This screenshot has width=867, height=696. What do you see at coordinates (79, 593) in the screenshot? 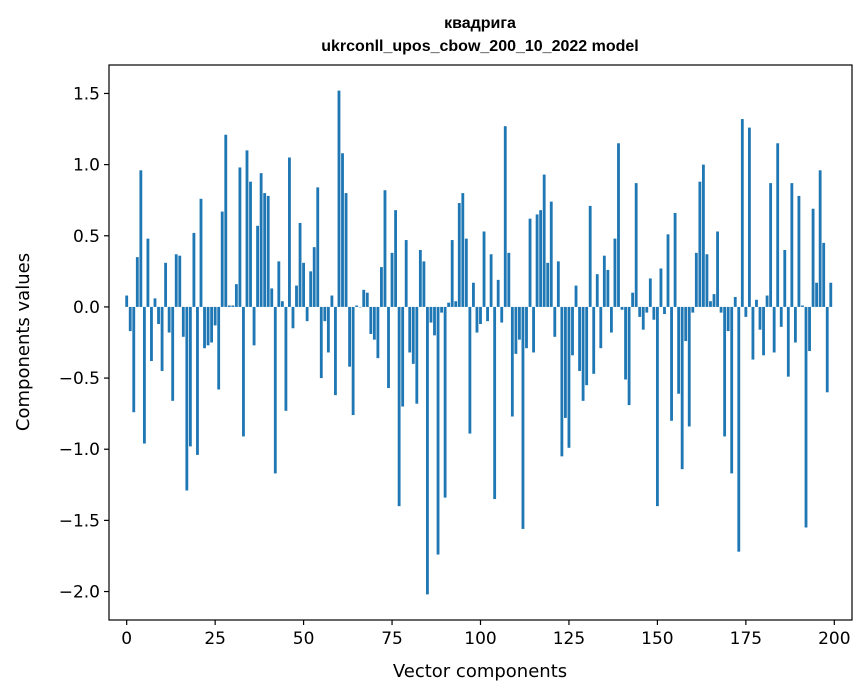
I see `y-tick-label: −2.0` at bounding box center [79, 593].